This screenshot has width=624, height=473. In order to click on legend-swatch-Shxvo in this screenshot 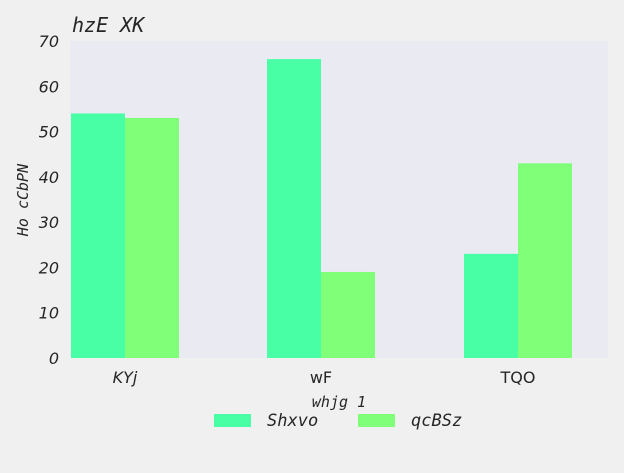, I will do `click(232, 420)`.